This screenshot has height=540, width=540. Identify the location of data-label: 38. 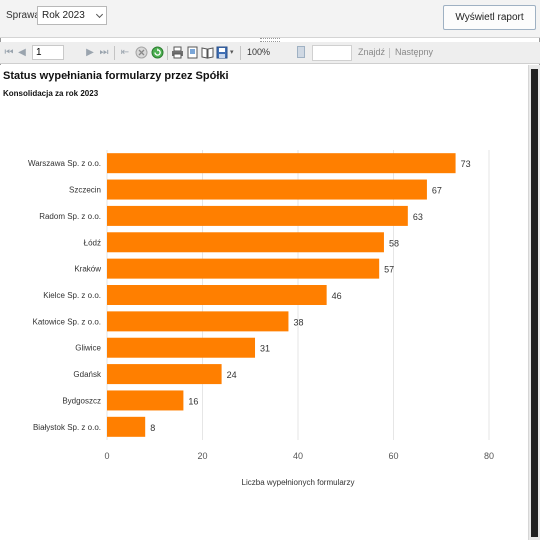
(298, 322).